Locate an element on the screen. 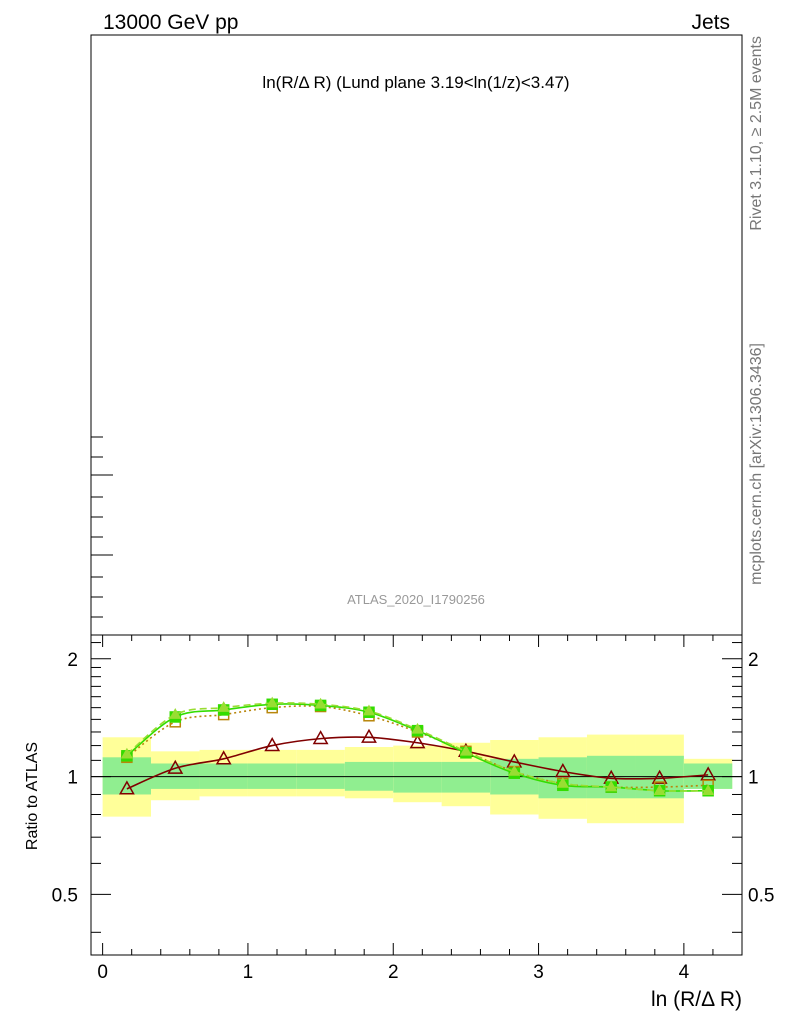 The image size is (786, 1024). series-line is located at coordinates (417, 763).